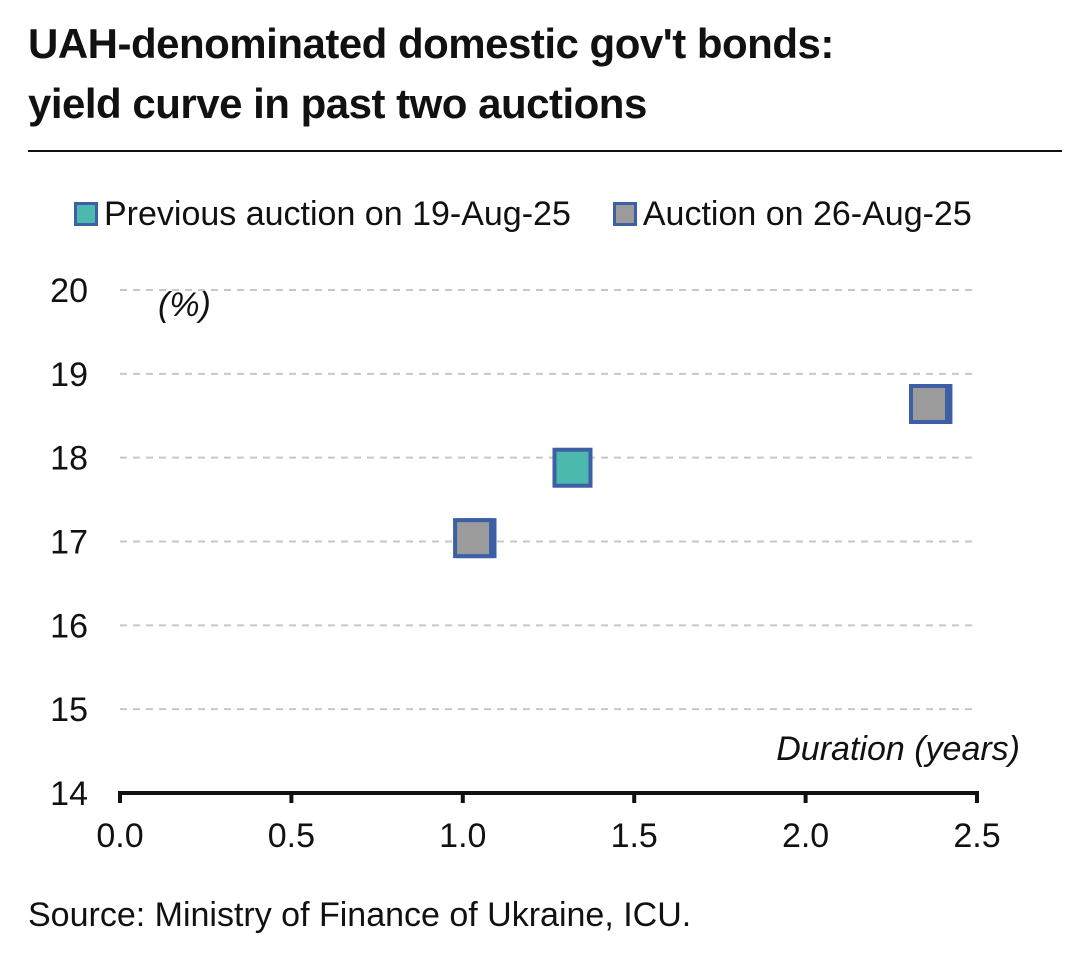 This screenshot has width=1087, height=967. What do you see at coordinates (976, 836) in the screenshot?
I see `x-tick-label-2.5: 2.5` at bounding box center [976, 836].